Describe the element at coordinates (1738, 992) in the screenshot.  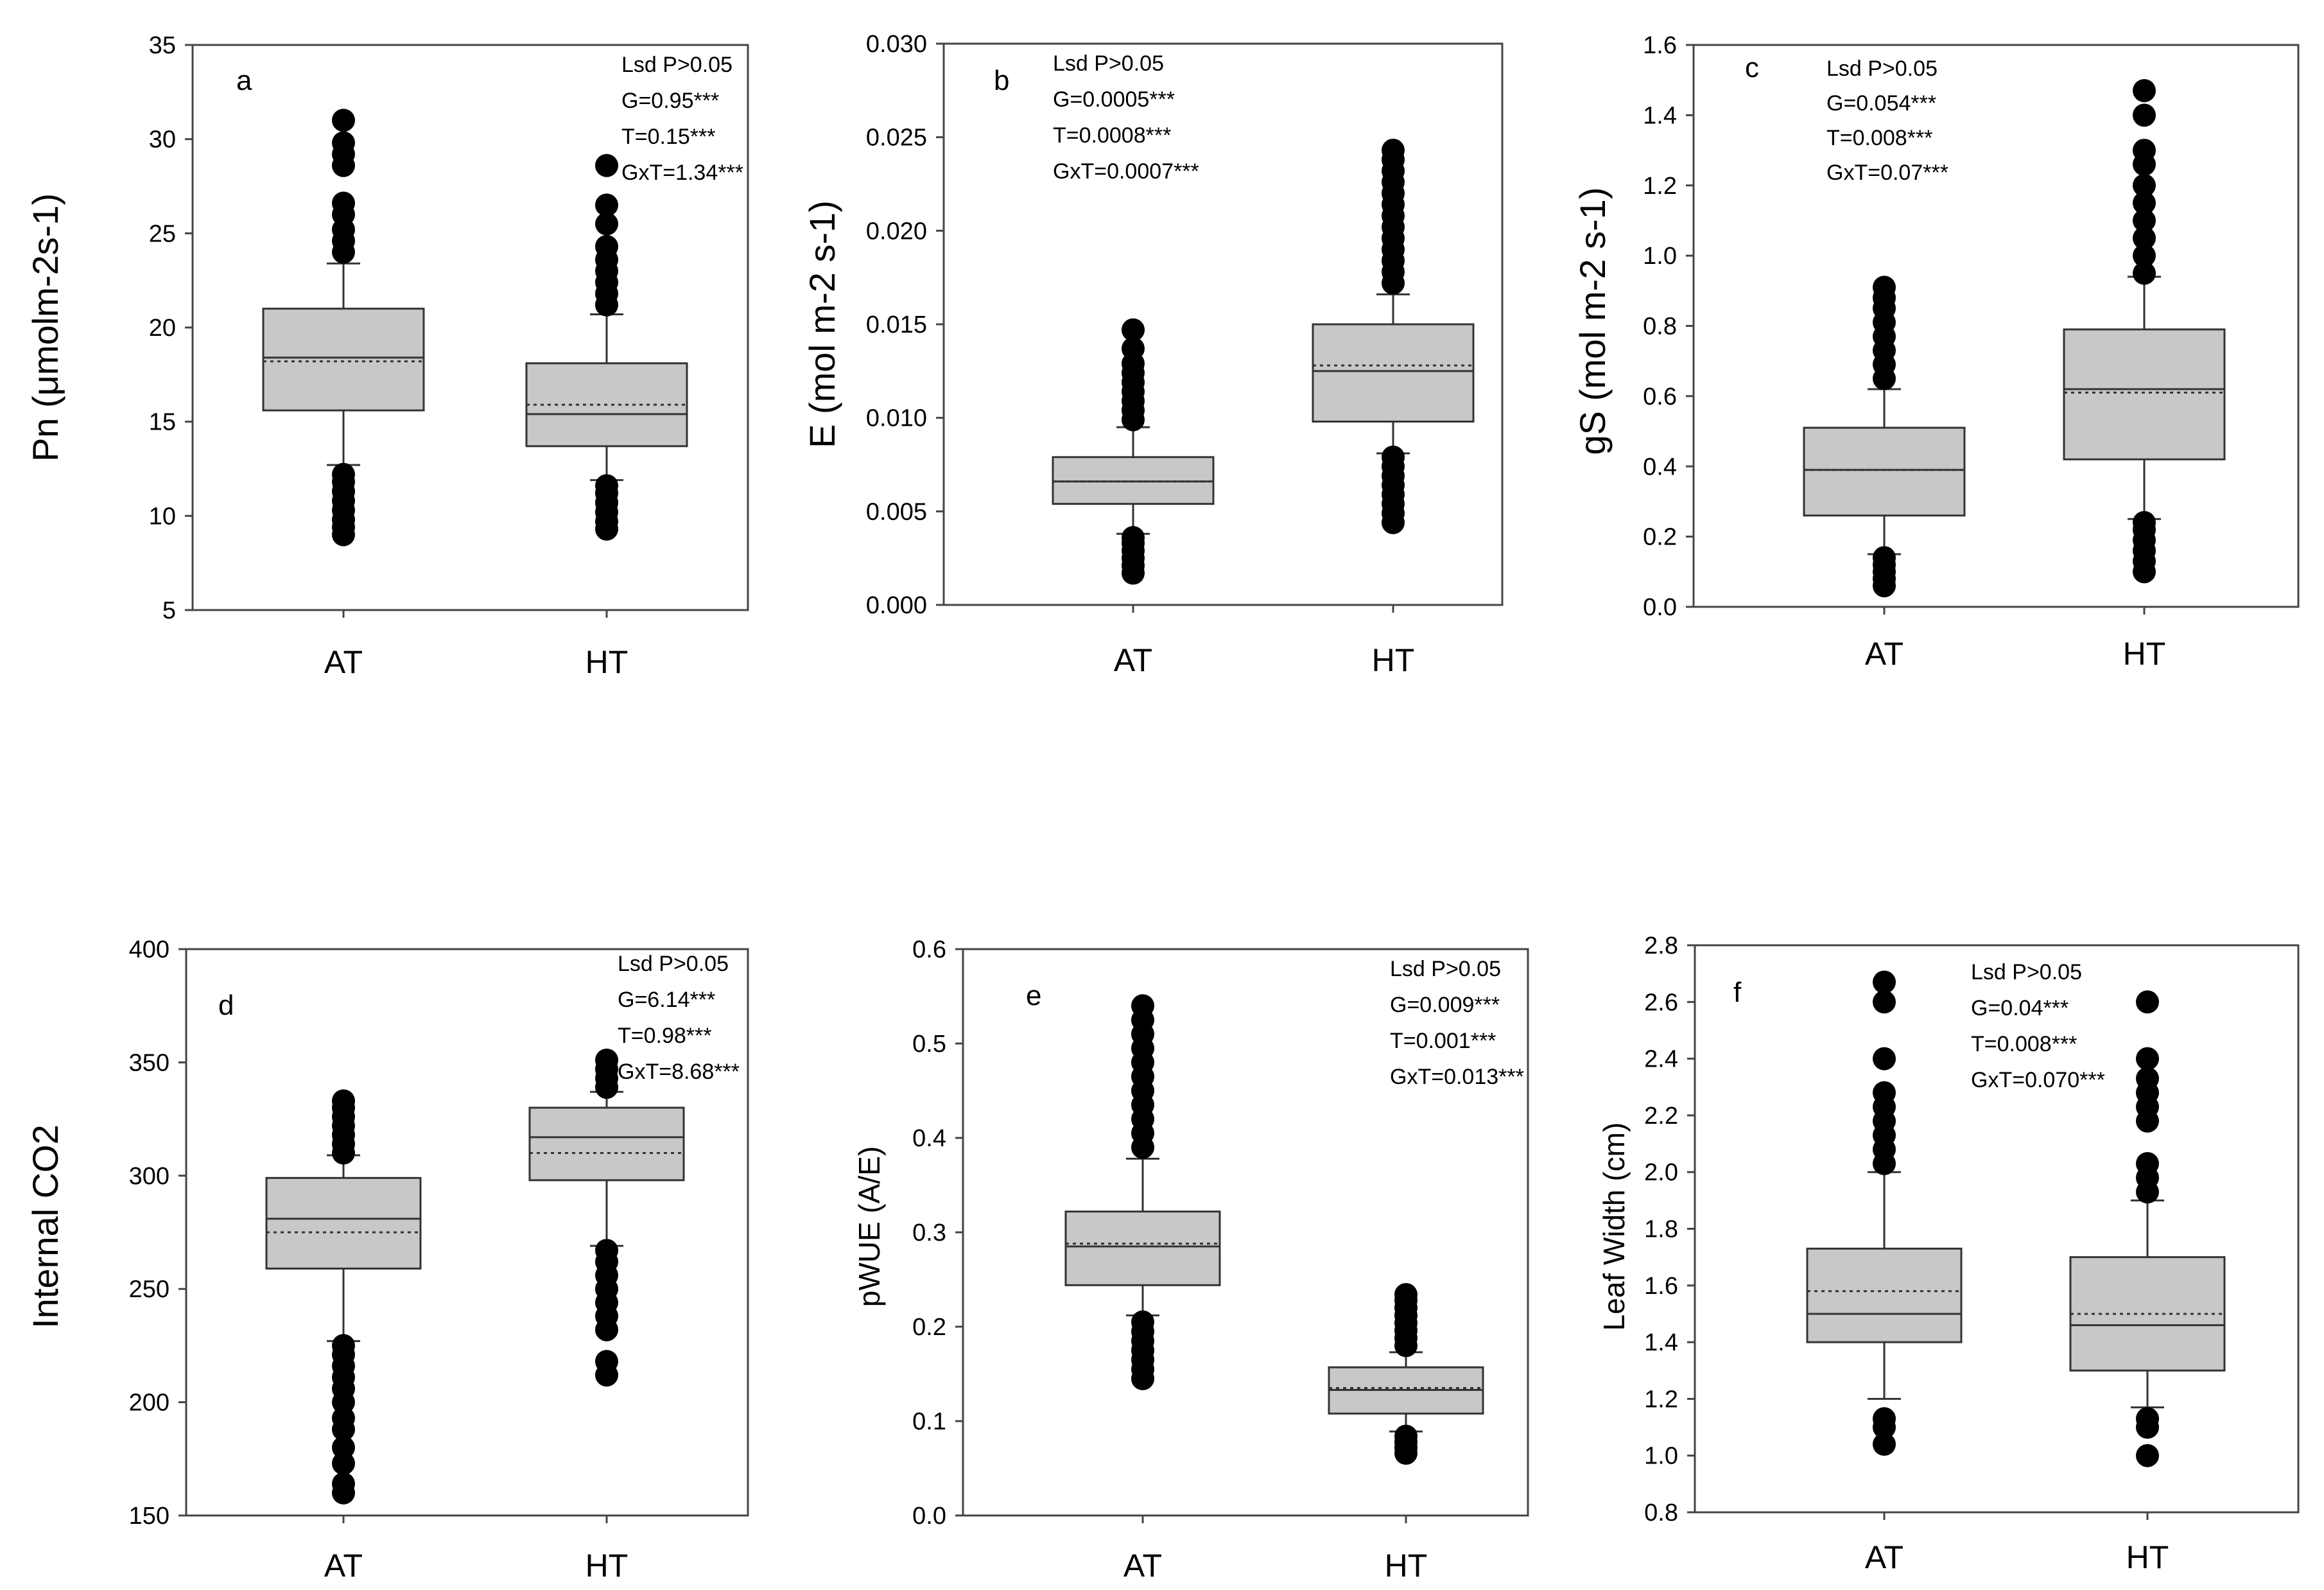
I see `panel-f-letter: f` at that location.